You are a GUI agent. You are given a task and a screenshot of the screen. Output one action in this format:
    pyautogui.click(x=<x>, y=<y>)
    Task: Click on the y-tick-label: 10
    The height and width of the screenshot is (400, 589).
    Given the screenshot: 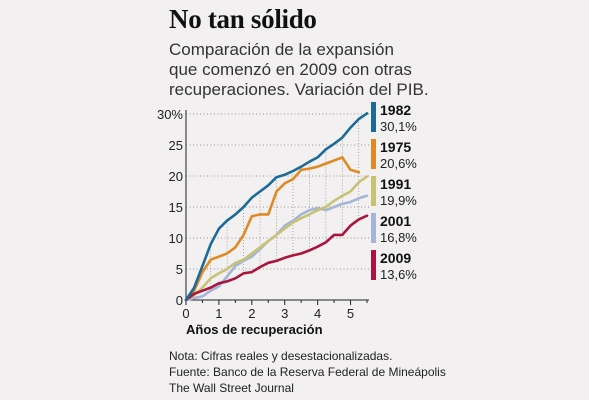 What is the action you would take?
    pyautogui.click(x=176, y=238)
    